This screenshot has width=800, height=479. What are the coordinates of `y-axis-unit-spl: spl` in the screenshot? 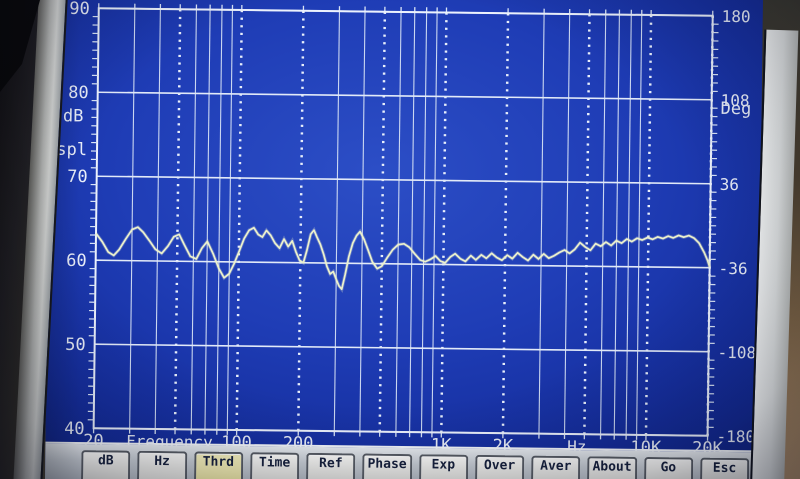 It's located at (71, 150).